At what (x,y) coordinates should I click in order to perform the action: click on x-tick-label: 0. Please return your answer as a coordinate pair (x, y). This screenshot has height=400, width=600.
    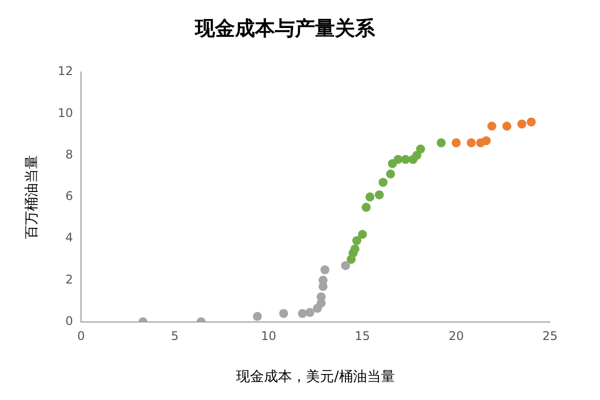
    Looking at the image, I should click on (81, 336).